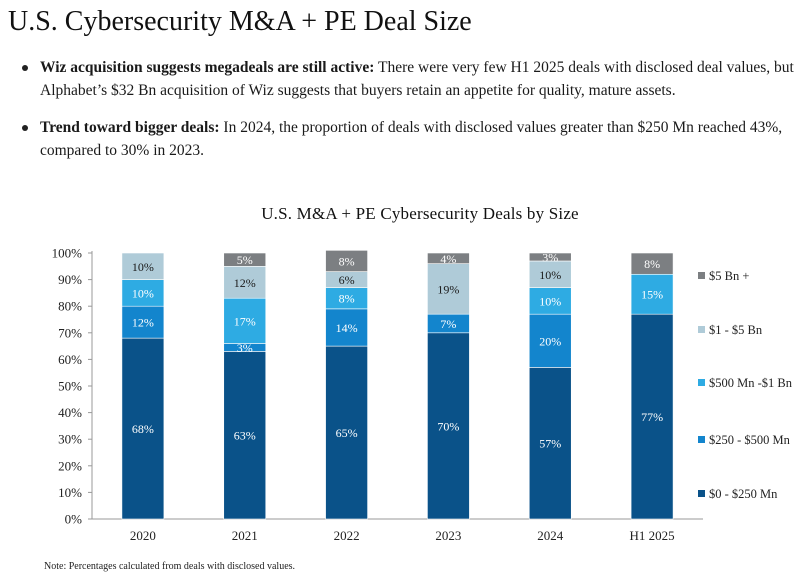 The width and height of the screenshot is (807, 580). What do you see at coordinates (743, 494) in the screenshot?
I see `legend-label: $0 - $250 Mn` at bounding box center [743, 494].